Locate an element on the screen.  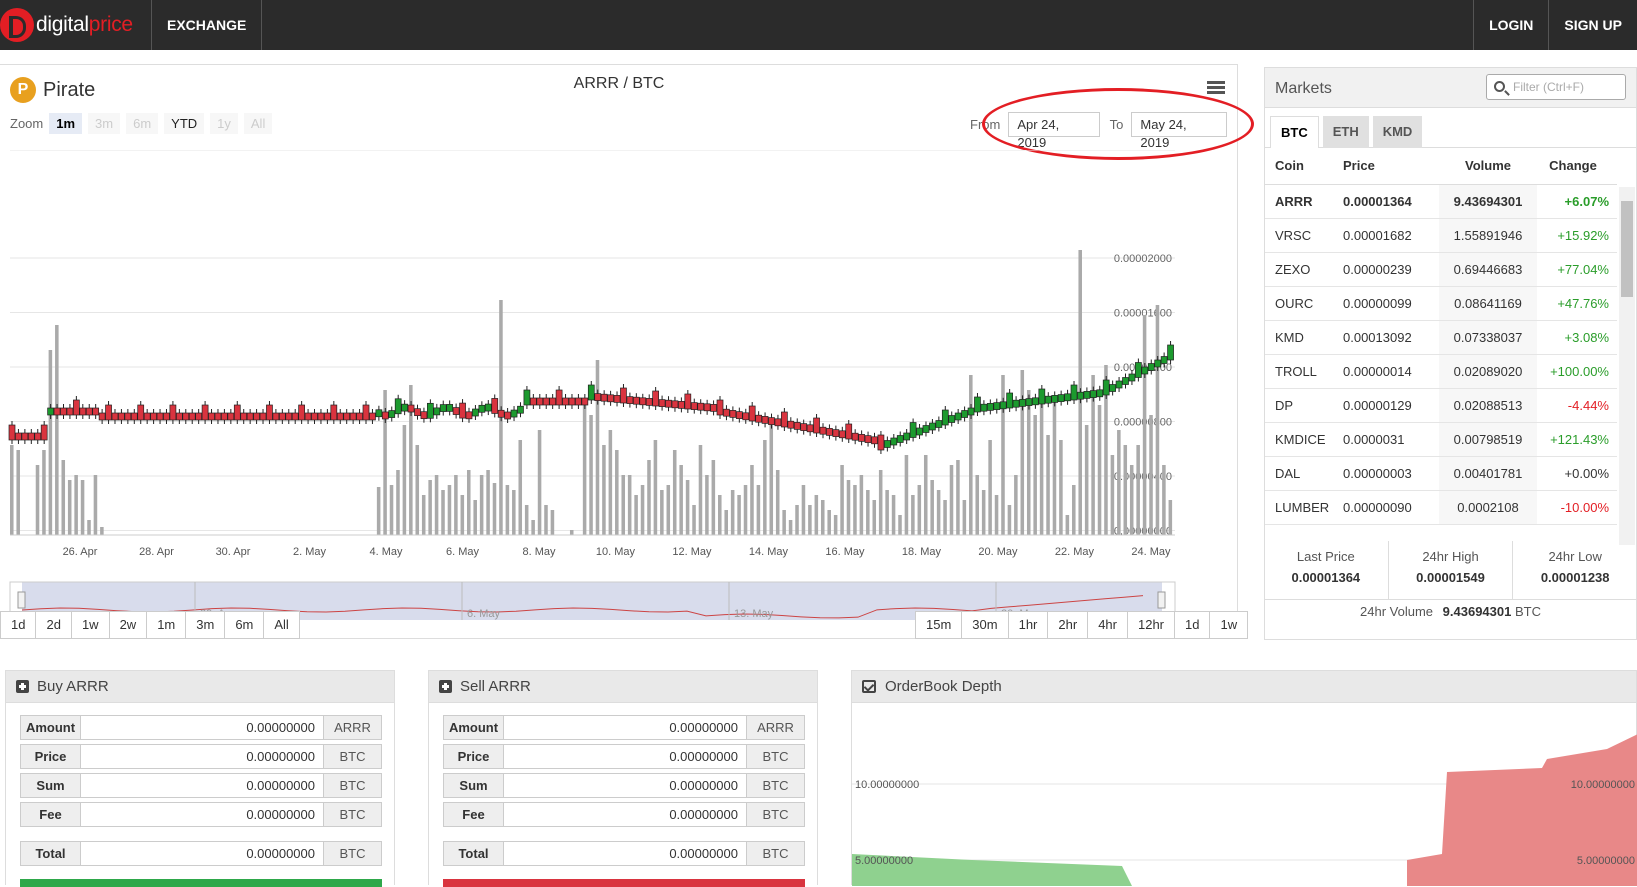
range-1w-button: 1w is located at coordinates (90, 625).